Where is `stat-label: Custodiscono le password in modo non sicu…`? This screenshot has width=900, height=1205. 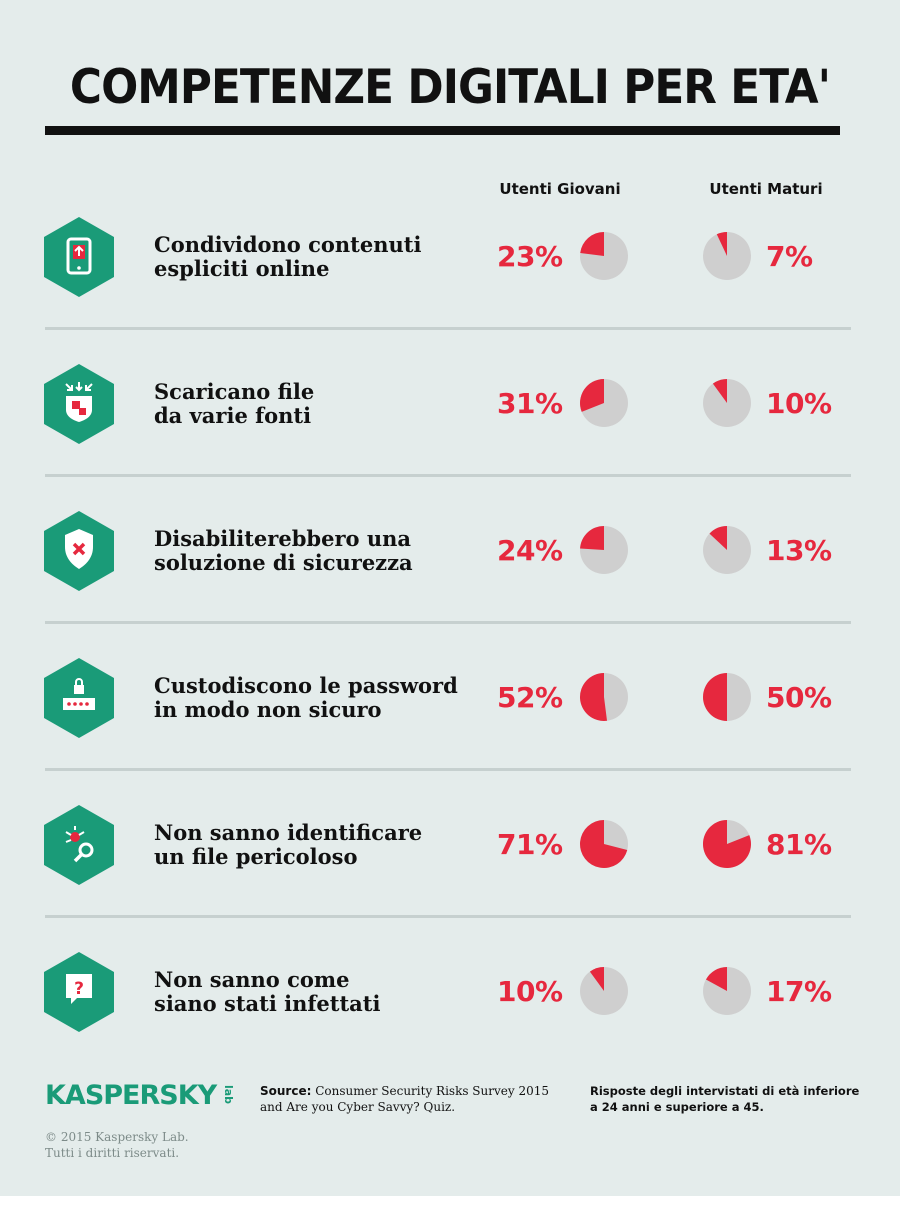
stat-label: Custodiscono le password in modo non sicu… is located at coordinates (314, 698).